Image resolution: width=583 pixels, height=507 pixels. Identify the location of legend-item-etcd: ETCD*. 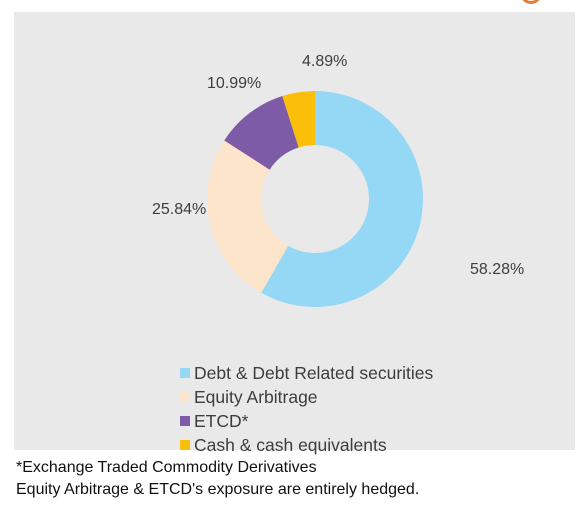
(306, 421).